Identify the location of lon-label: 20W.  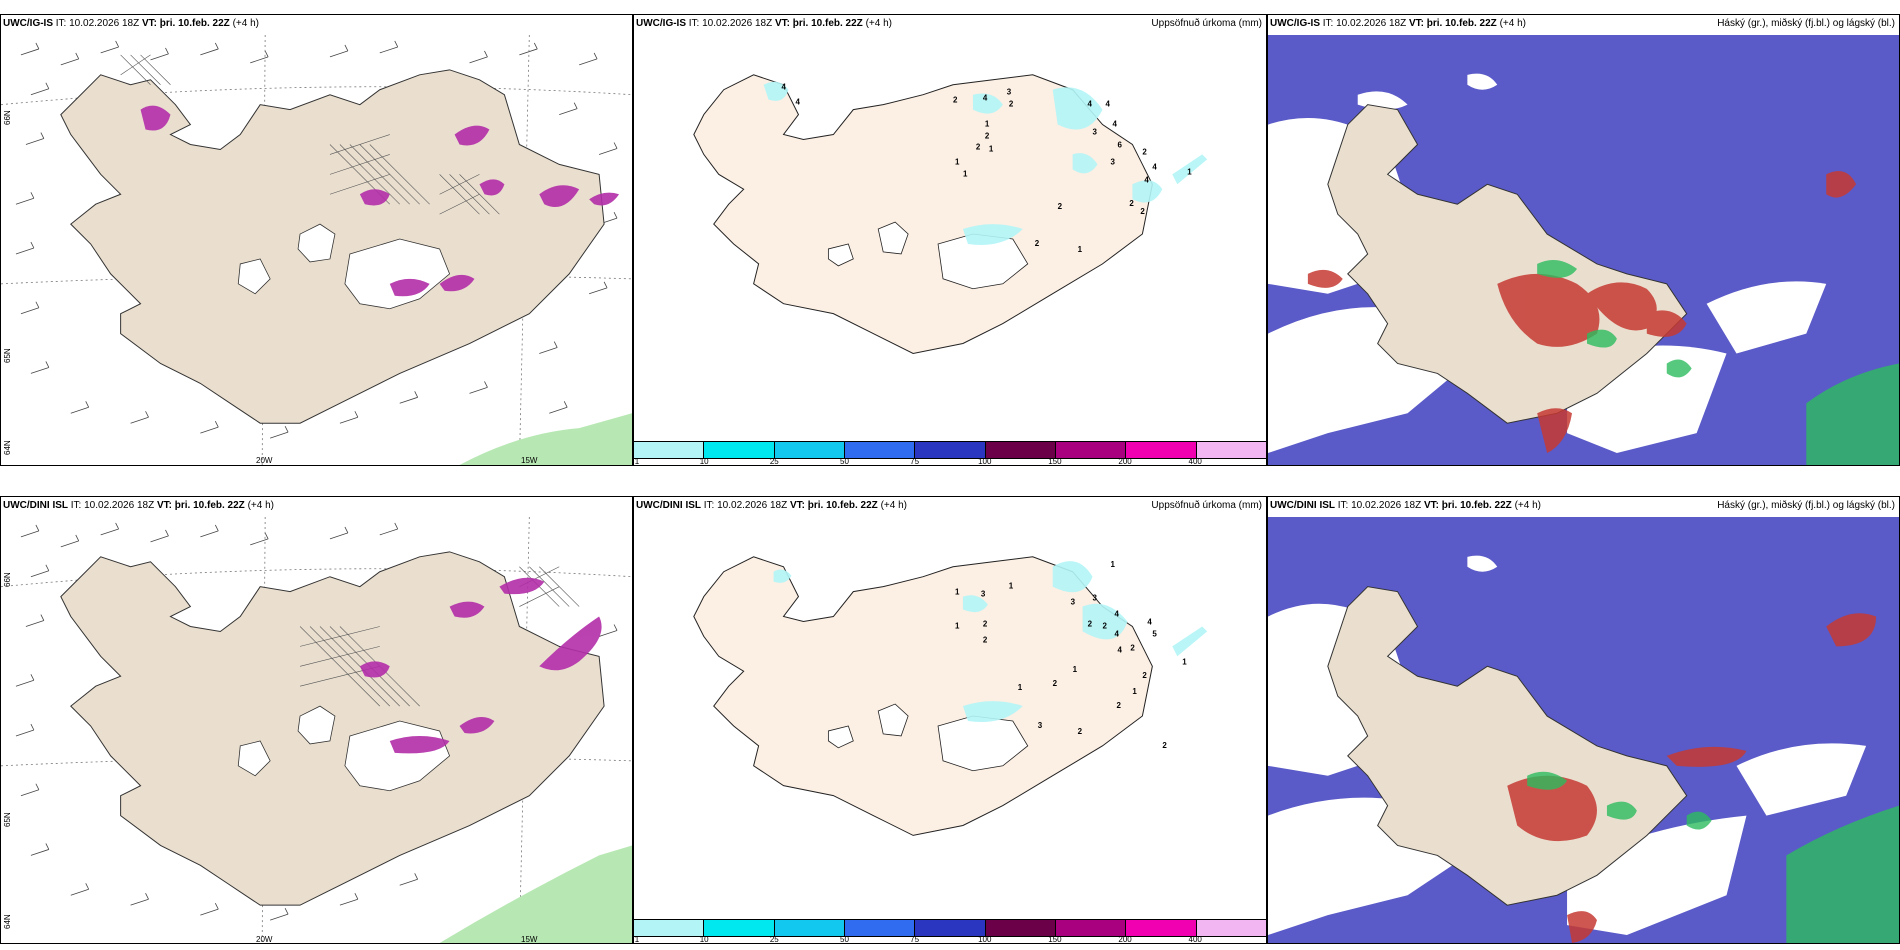
(264, 939).